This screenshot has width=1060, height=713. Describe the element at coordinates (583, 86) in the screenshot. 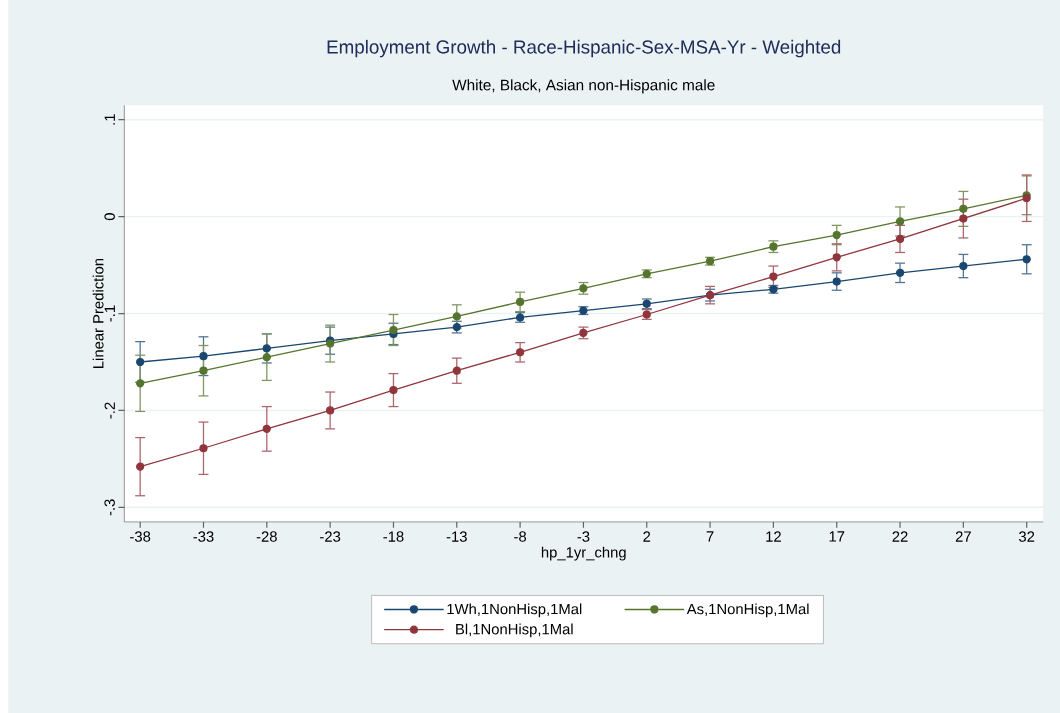

I see `chart-subtitle: White, Black, Asian non-Hispanic male` at that location.